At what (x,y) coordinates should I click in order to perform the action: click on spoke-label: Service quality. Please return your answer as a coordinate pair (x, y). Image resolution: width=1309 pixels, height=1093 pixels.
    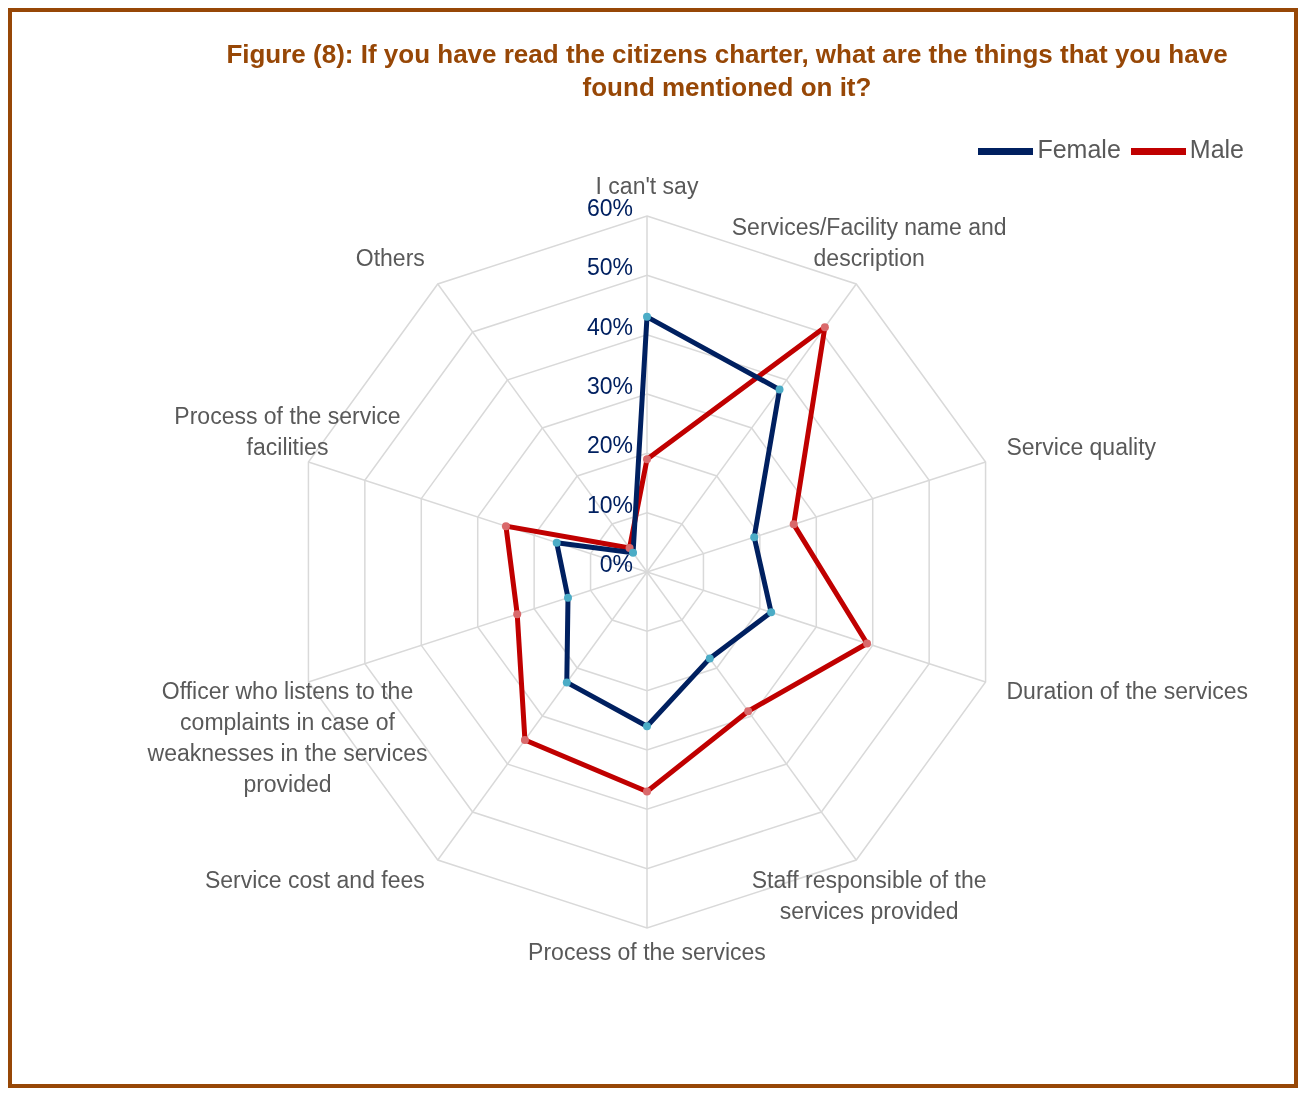
    Looking at the image, I should click on (1081, 447).